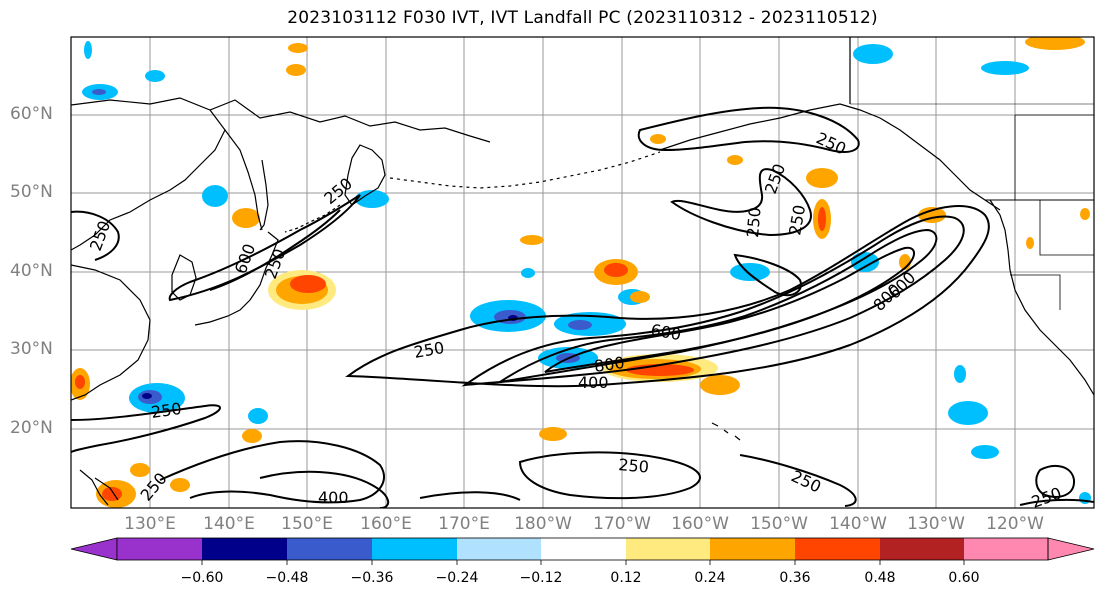 The width and height of the screenshot is (1105, 601). Describe the element at coordinates (541, 578) in the screenshot. I see `colorbar-tick-label: −0.12` at that location.